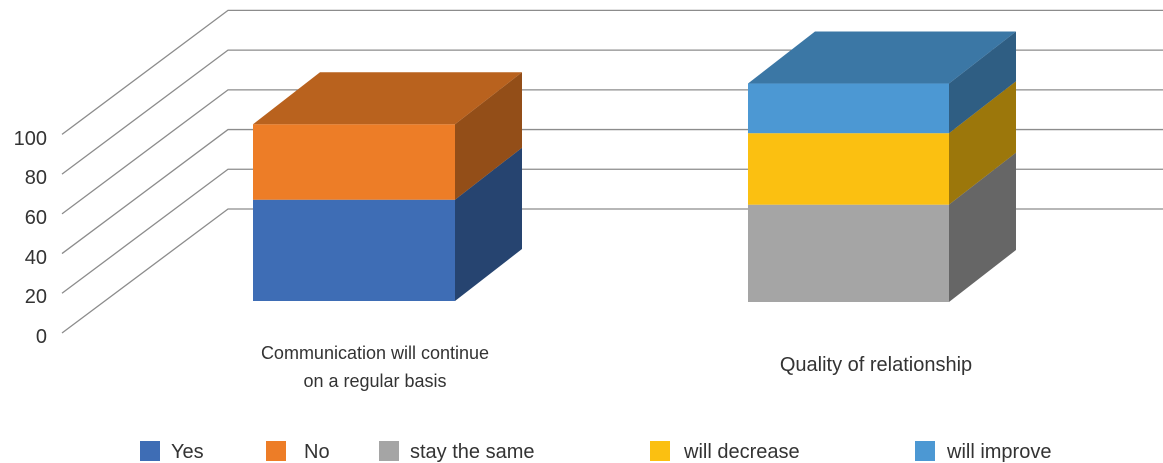 This screenshot has width=1163, height=463. I want to click on legend-item-yes: Yes, so click(172, 452).